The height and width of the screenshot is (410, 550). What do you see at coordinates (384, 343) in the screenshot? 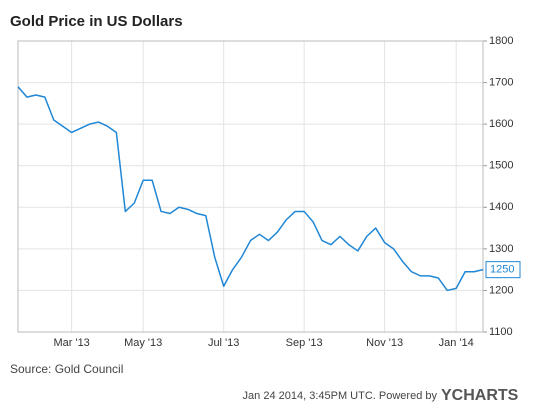
I see `x-tick-label: Nov '13` at bounding box center [384, 343].